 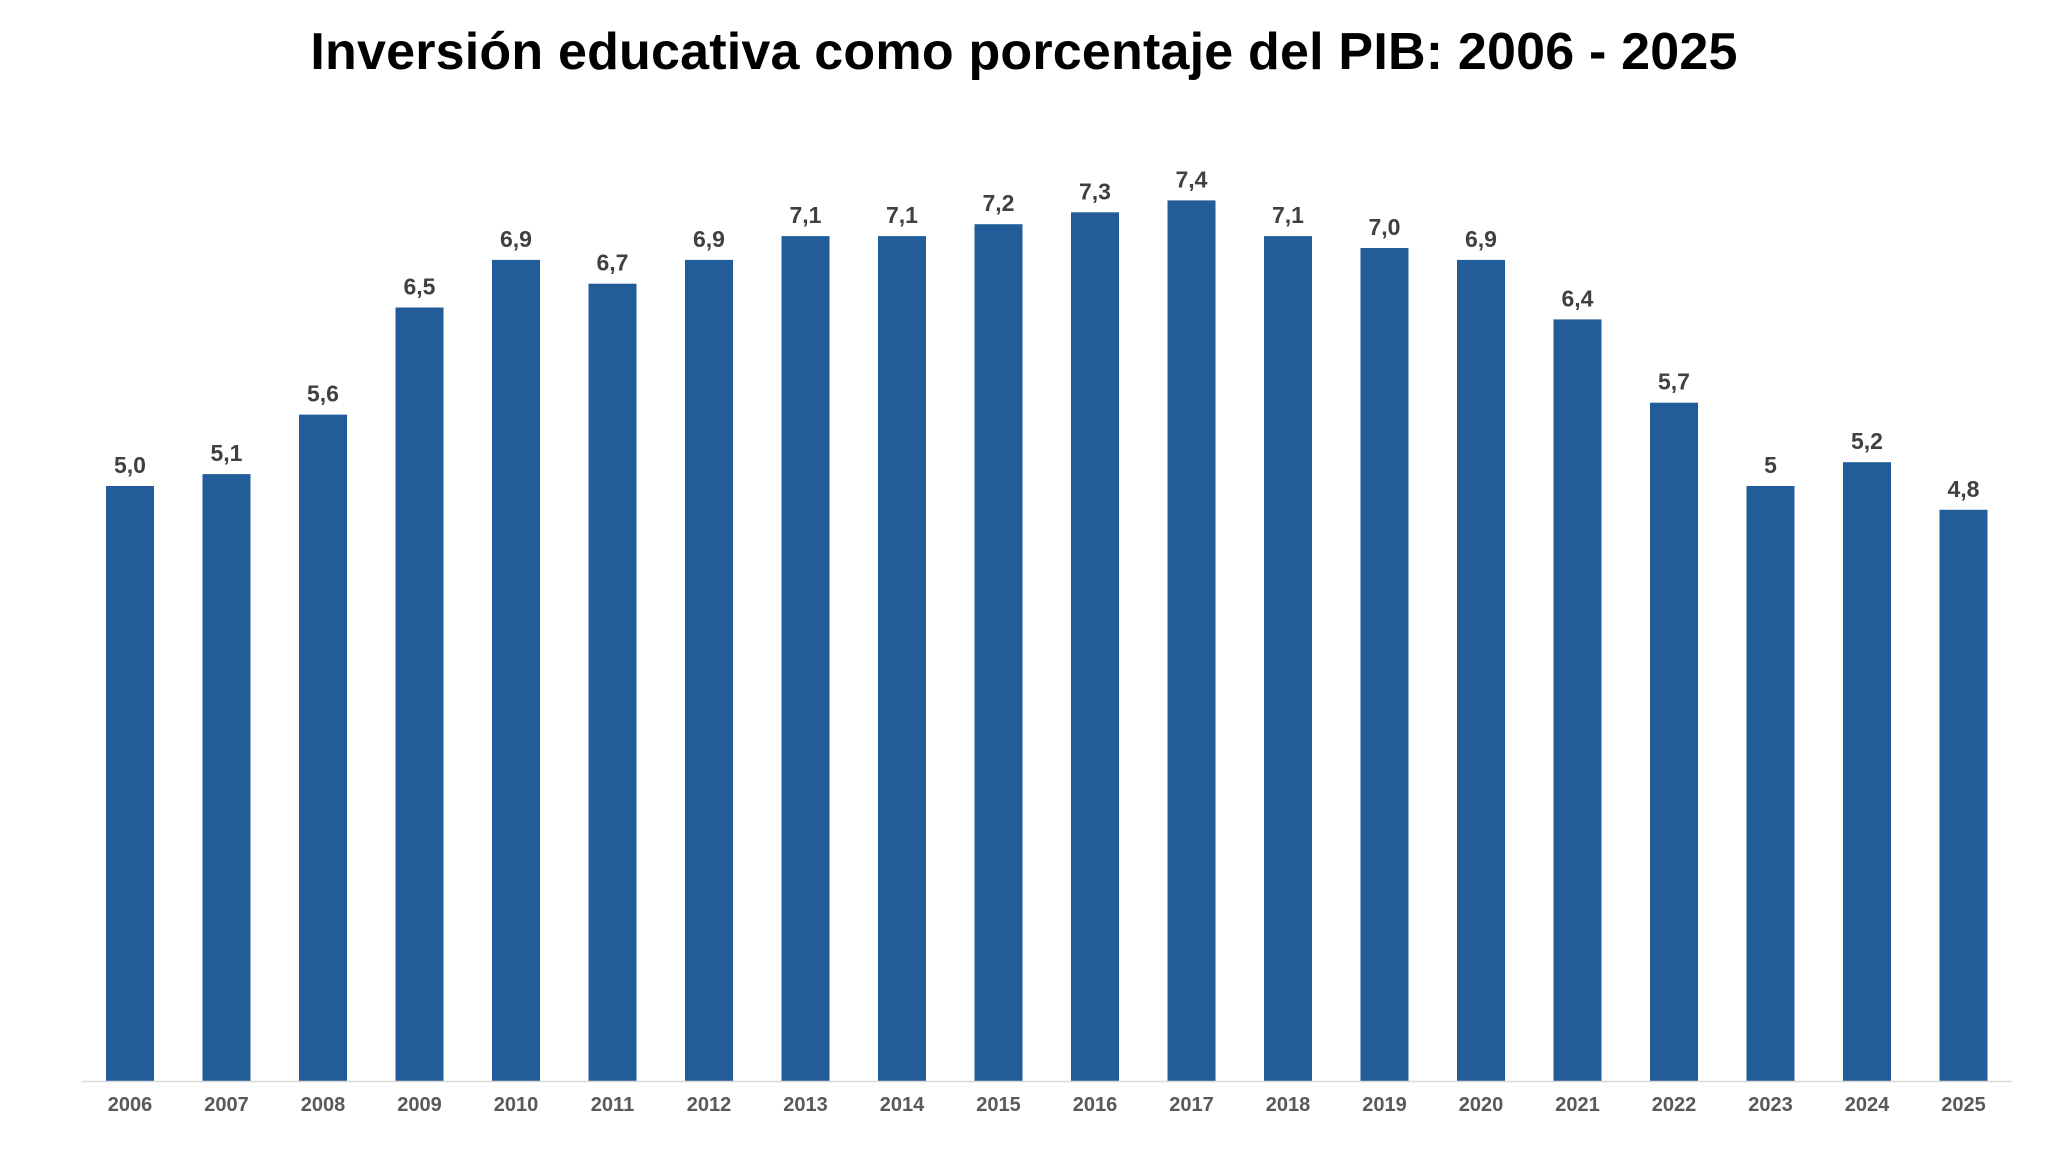 What do you see at coordinates (1192, 179) in the screenshot?
I see `value-label-2017: 7,4` at bounding box center [1192, 179].